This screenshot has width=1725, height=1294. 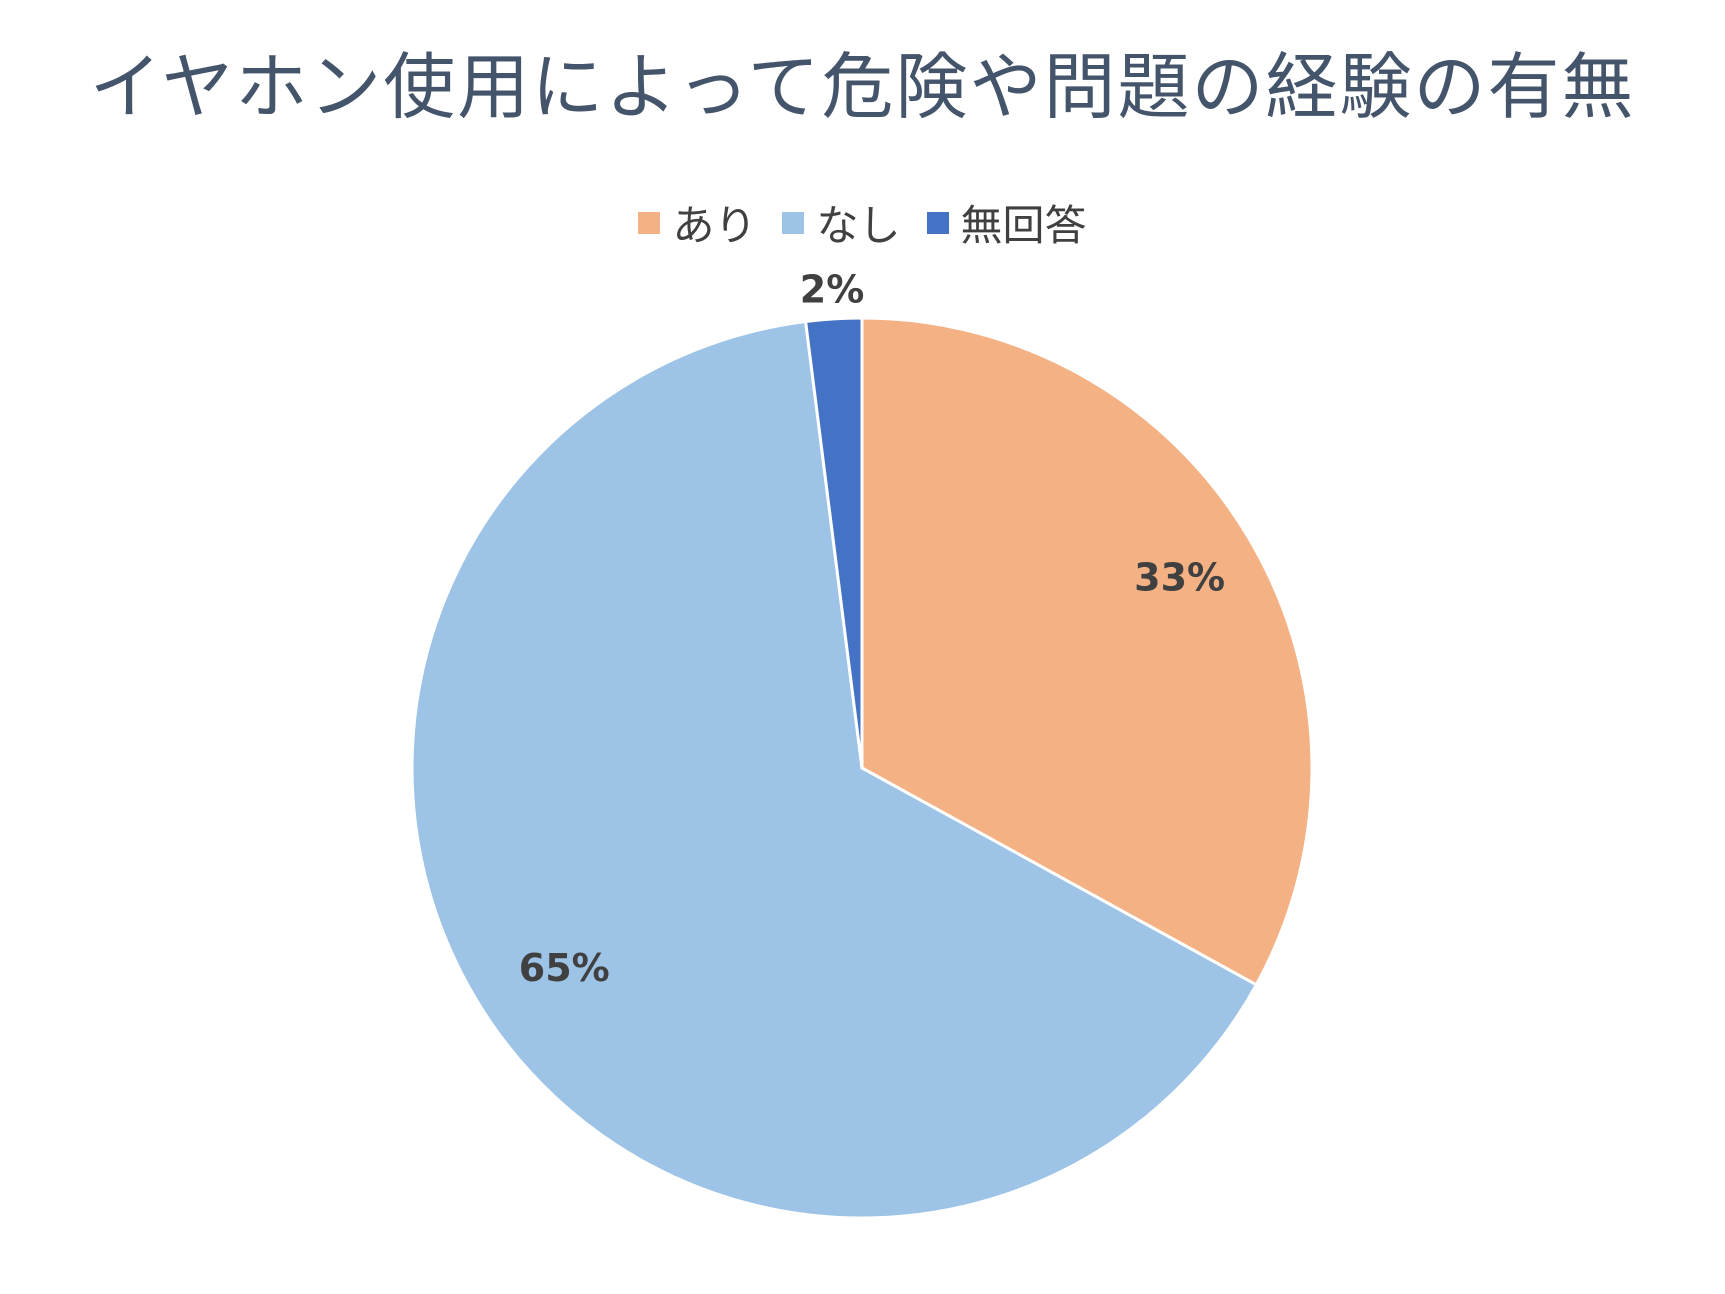 I want to click on data-label-2: 2%, so click(x=832, y=289).